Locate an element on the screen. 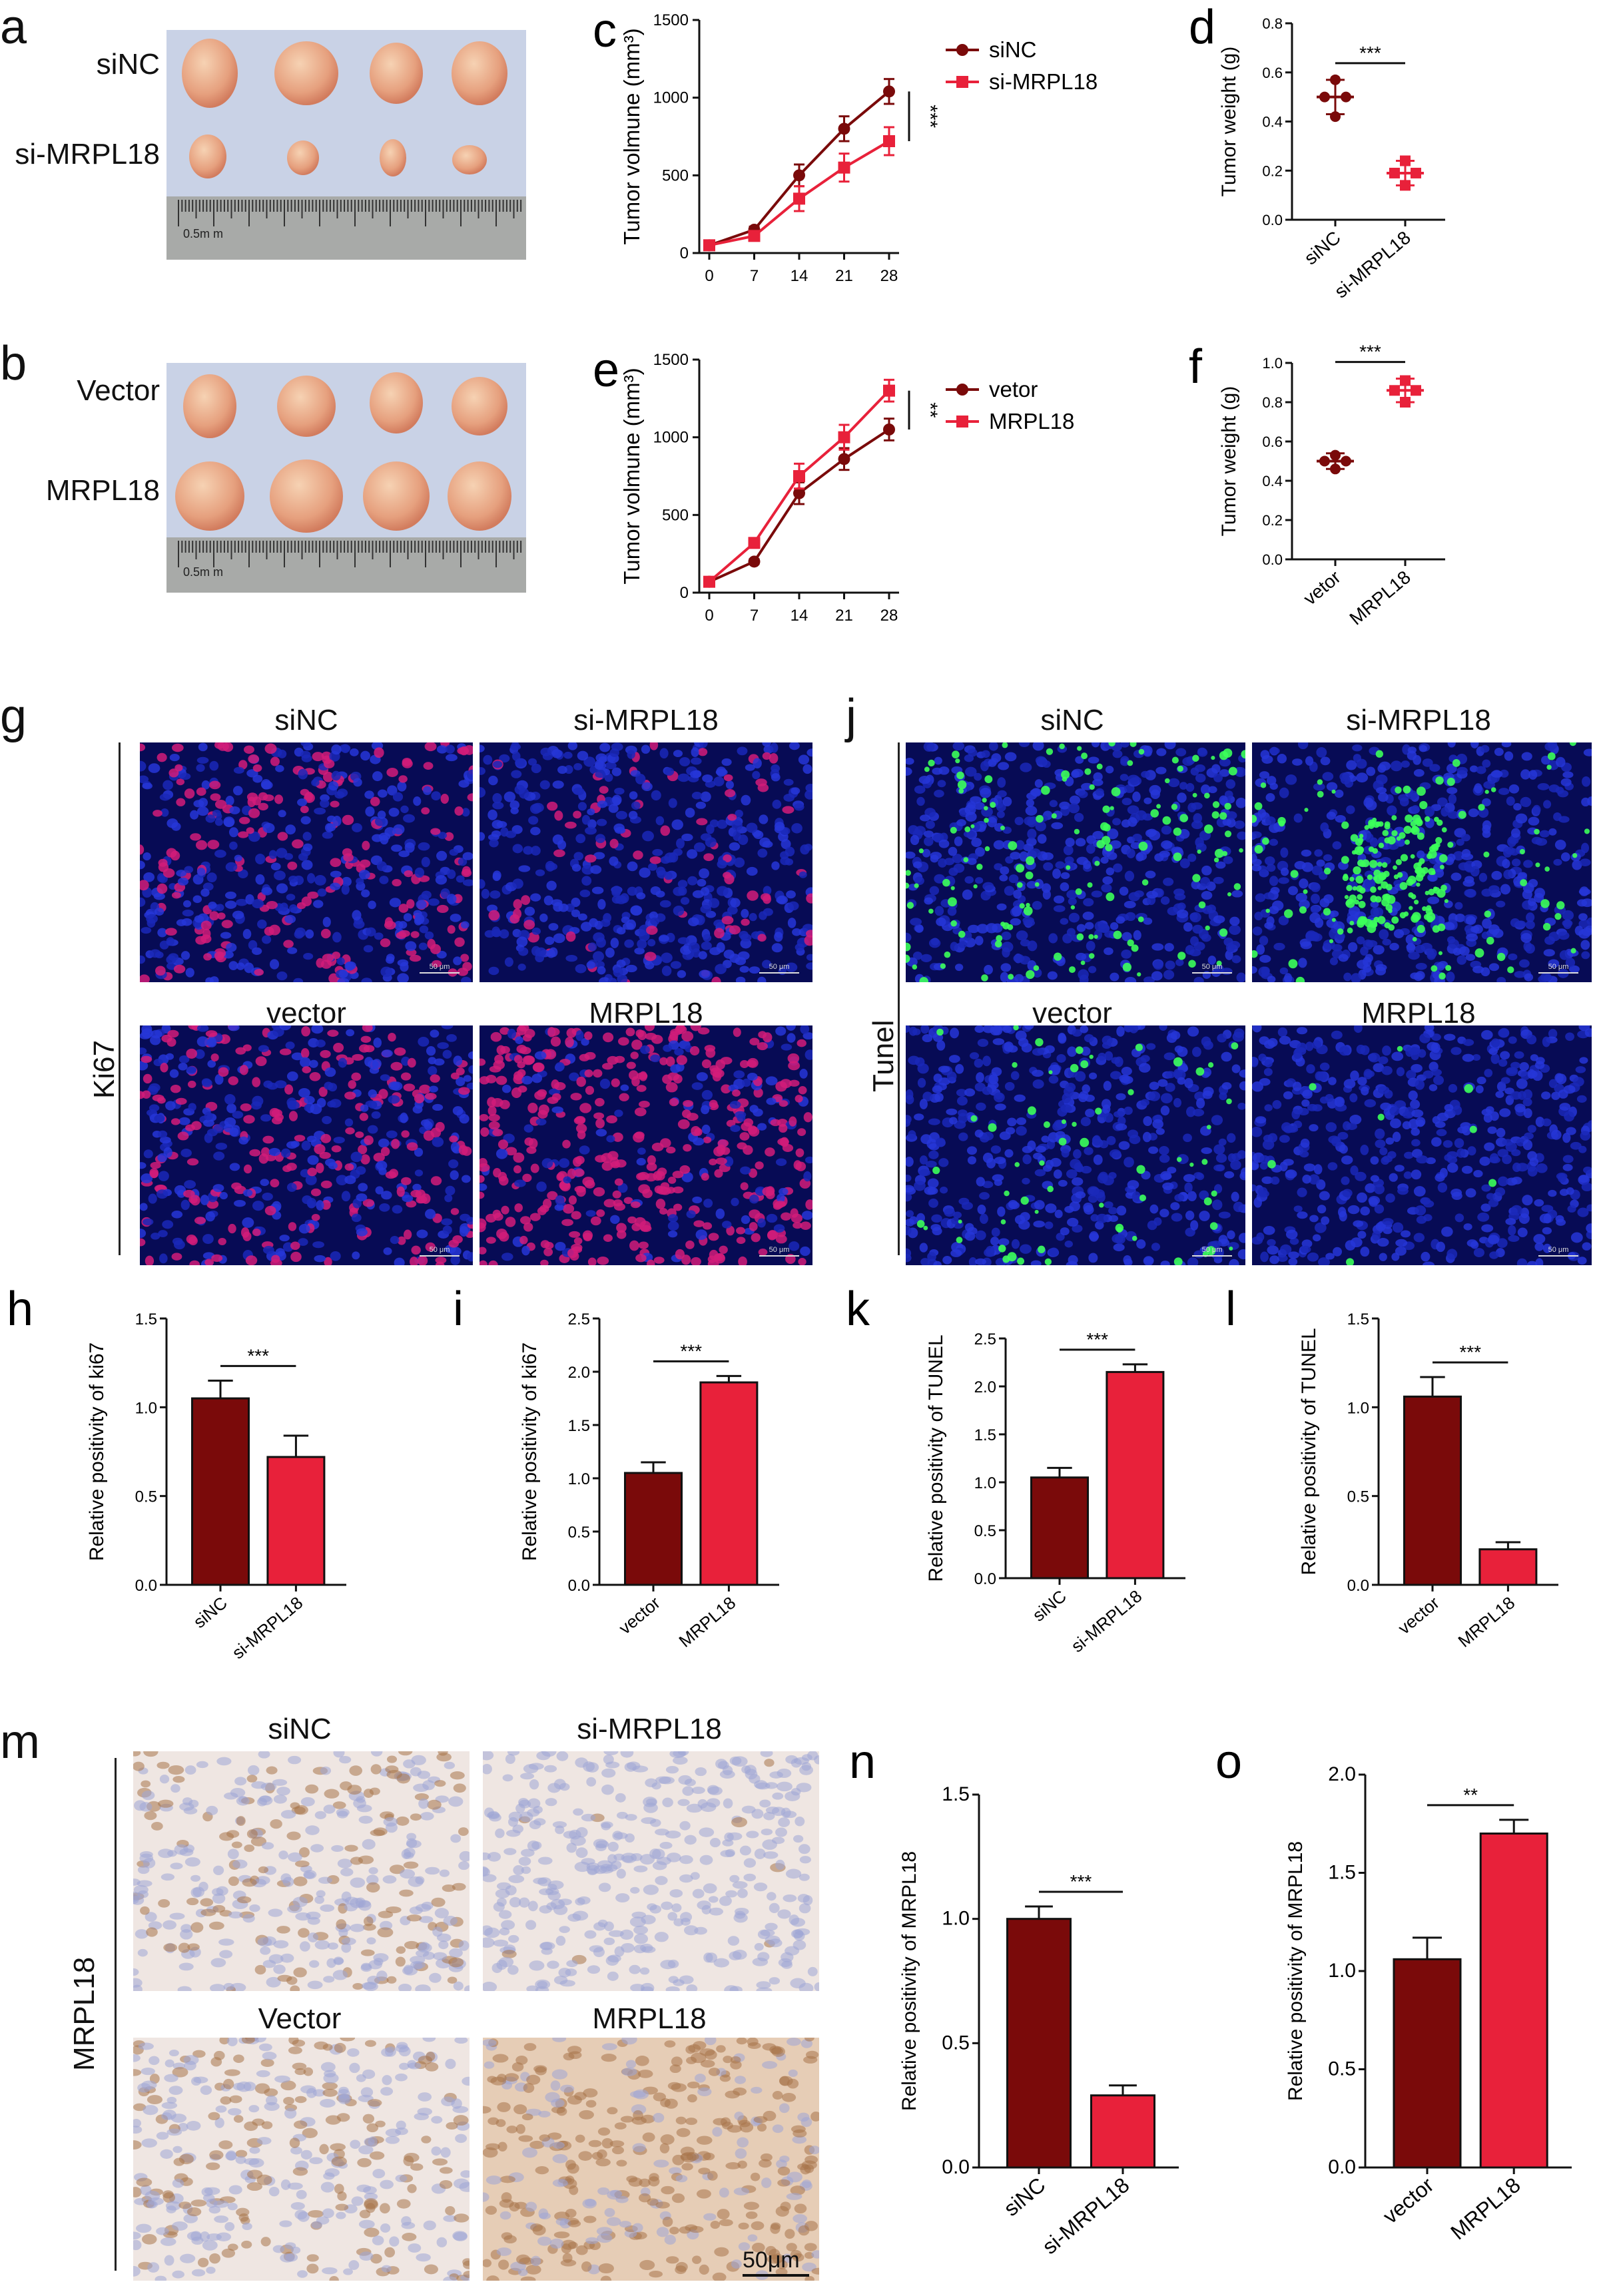 The image size is (1605, 2296). x-tick-label: vetor is located at coordinates (1322, 588).